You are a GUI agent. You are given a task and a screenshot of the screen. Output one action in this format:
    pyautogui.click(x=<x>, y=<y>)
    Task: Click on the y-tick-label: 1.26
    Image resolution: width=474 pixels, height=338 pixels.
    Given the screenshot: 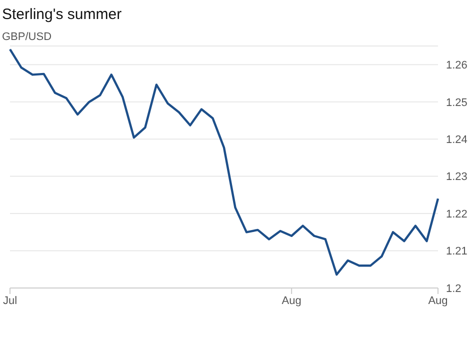 What is the action you would take?
    pyautogui.click(x=457, y=66)
    